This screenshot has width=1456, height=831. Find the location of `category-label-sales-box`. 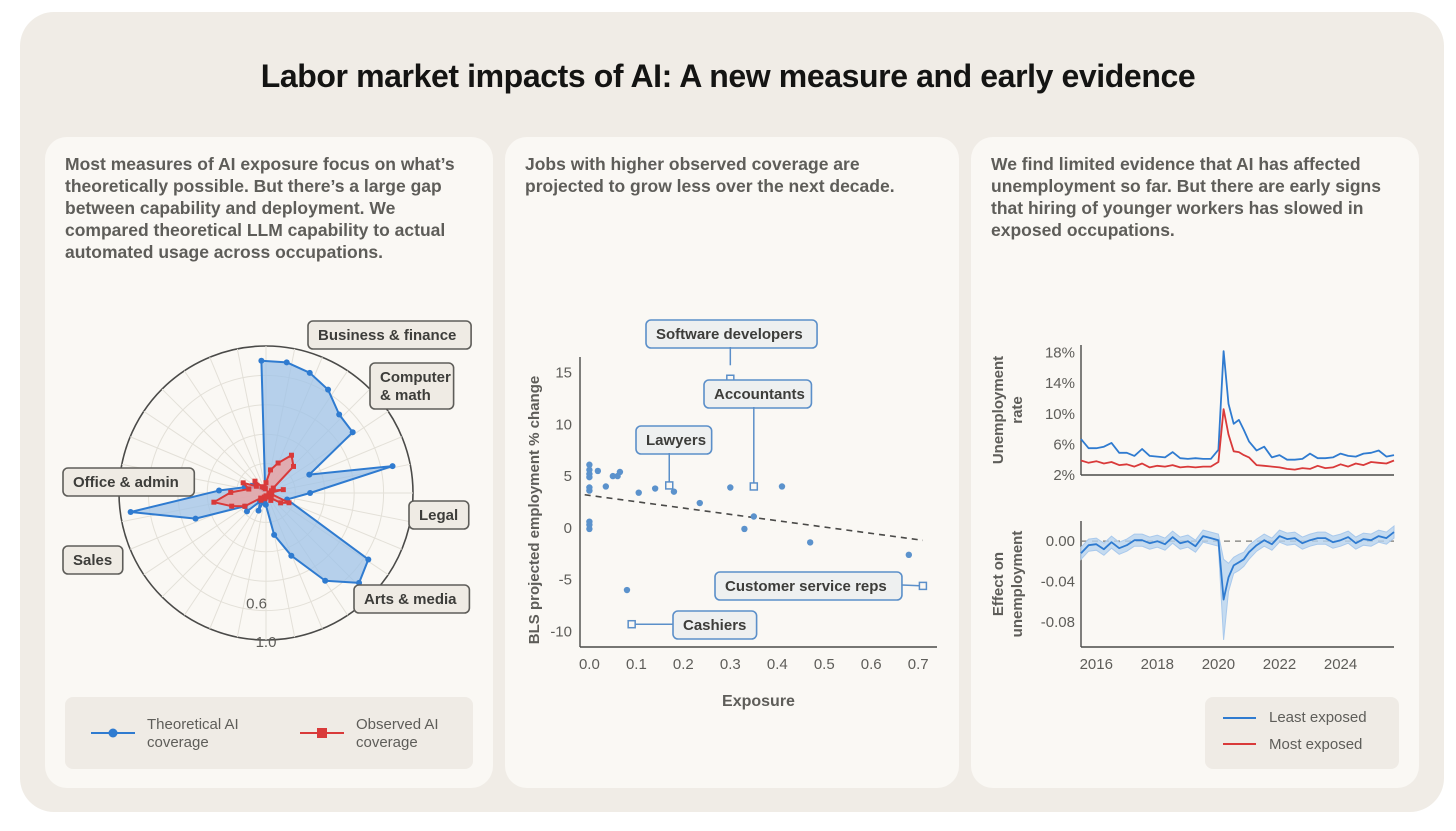

category-label-sales-box is located at coordinates (93, 560).